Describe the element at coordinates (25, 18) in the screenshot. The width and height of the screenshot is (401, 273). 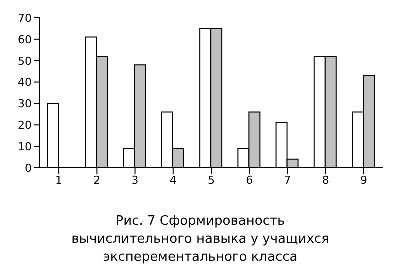
I see `y-tick-label: 70` at that location.